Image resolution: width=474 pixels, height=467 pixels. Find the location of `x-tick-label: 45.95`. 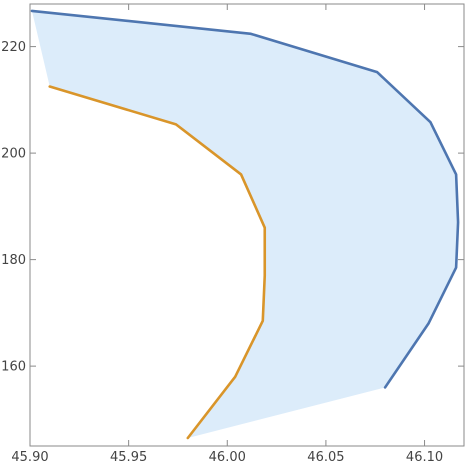

x-tick-label: 45.95 is located at coordinates (128, 457).